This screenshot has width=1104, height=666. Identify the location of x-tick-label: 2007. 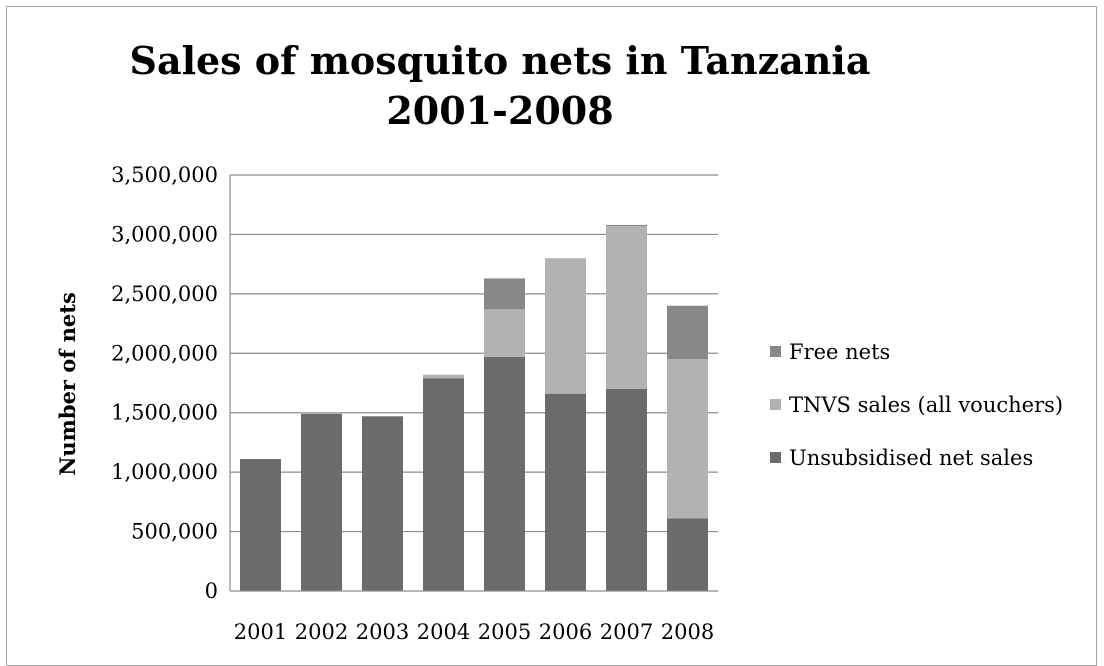
(626, 632).